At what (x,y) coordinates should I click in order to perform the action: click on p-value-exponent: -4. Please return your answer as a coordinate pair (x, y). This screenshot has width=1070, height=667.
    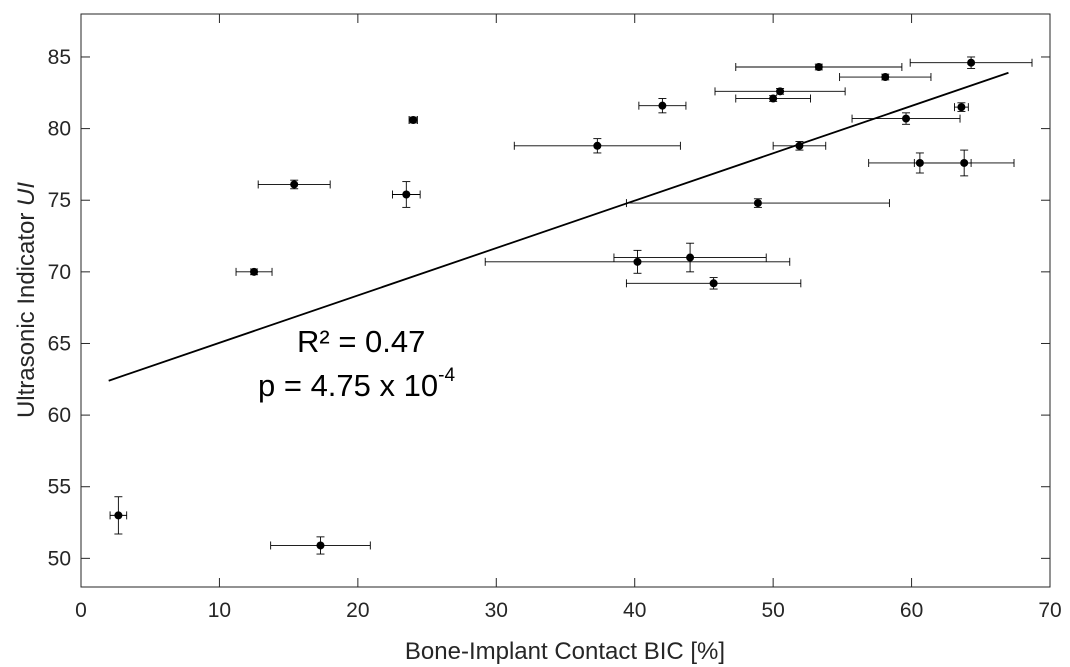
    Looking at the image, I should click on (446, 375).